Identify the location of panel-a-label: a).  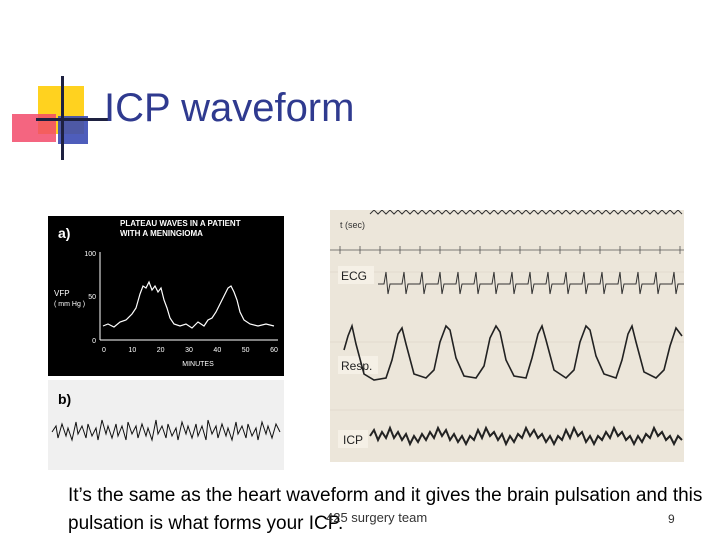
(64, 233).